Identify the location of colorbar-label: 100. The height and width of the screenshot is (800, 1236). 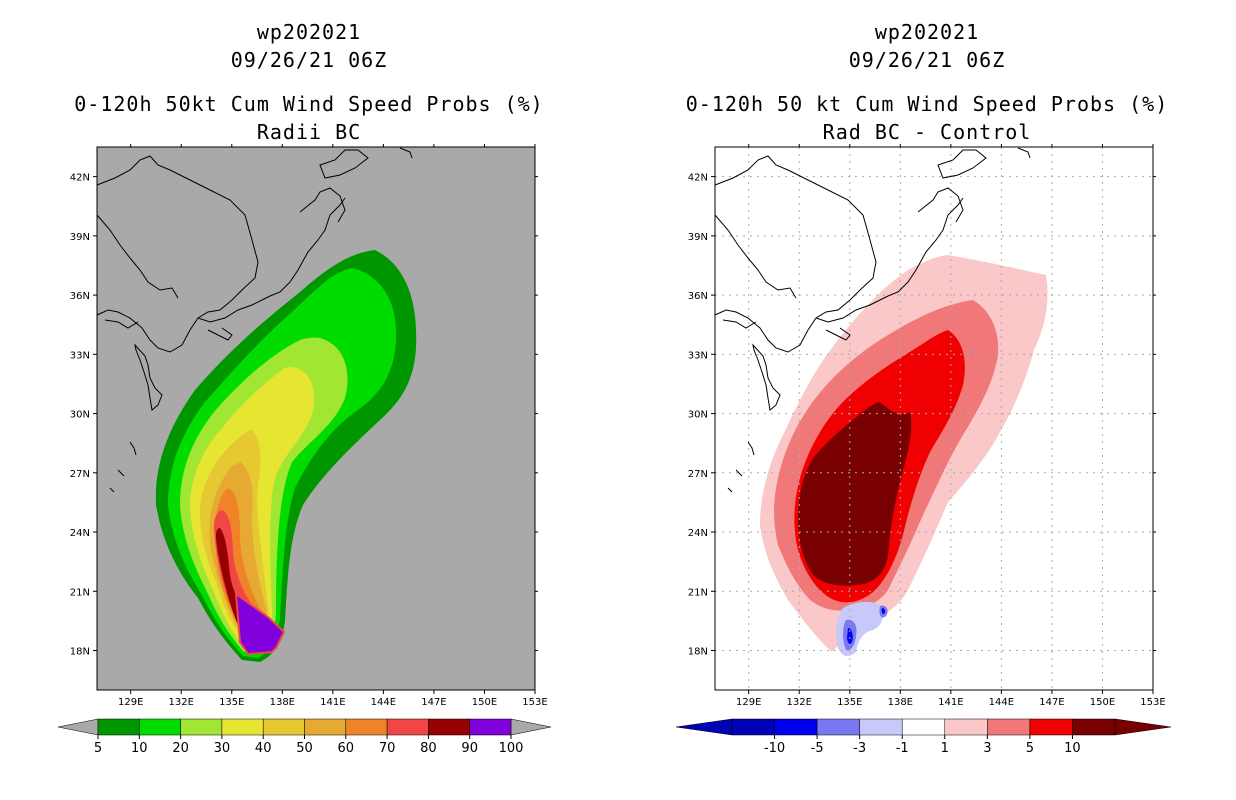
(511, 748).